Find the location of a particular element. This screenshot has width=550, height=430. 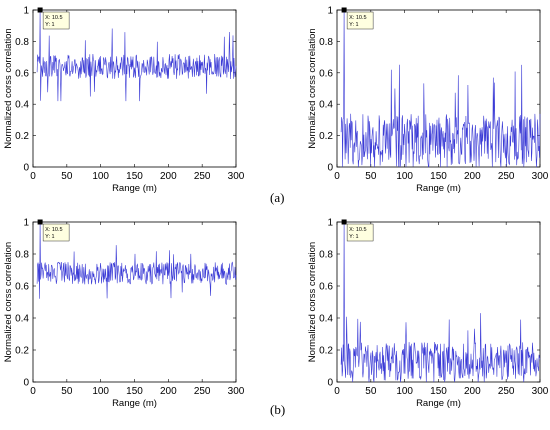

panel-label-a: (a) is located at coordinates (277, 197).